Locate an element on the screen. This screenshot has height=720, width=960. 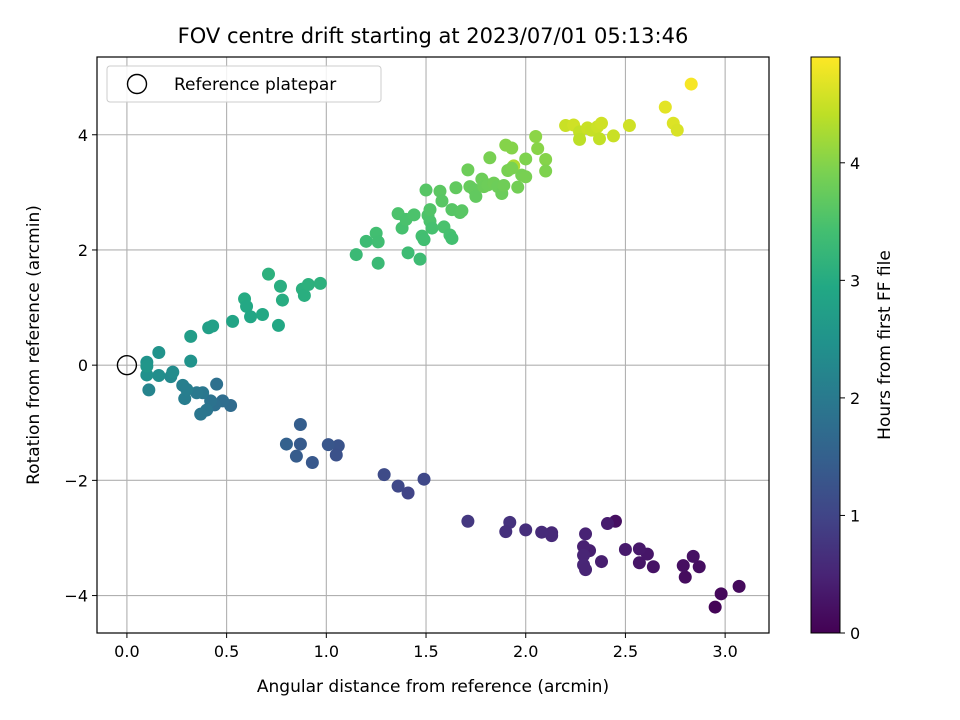
legend-label: Reference platepar is located at coordinates (255, 85).